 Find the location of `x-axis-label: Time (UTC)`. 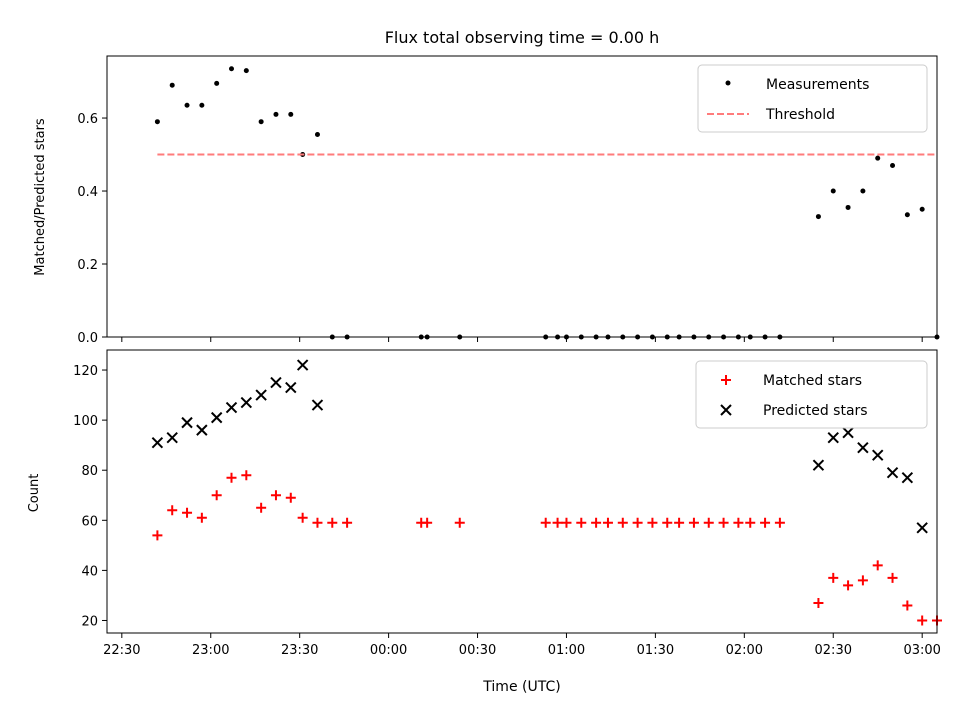

x-axis-label: Time (UTC) is located at coordinates (521, 687).